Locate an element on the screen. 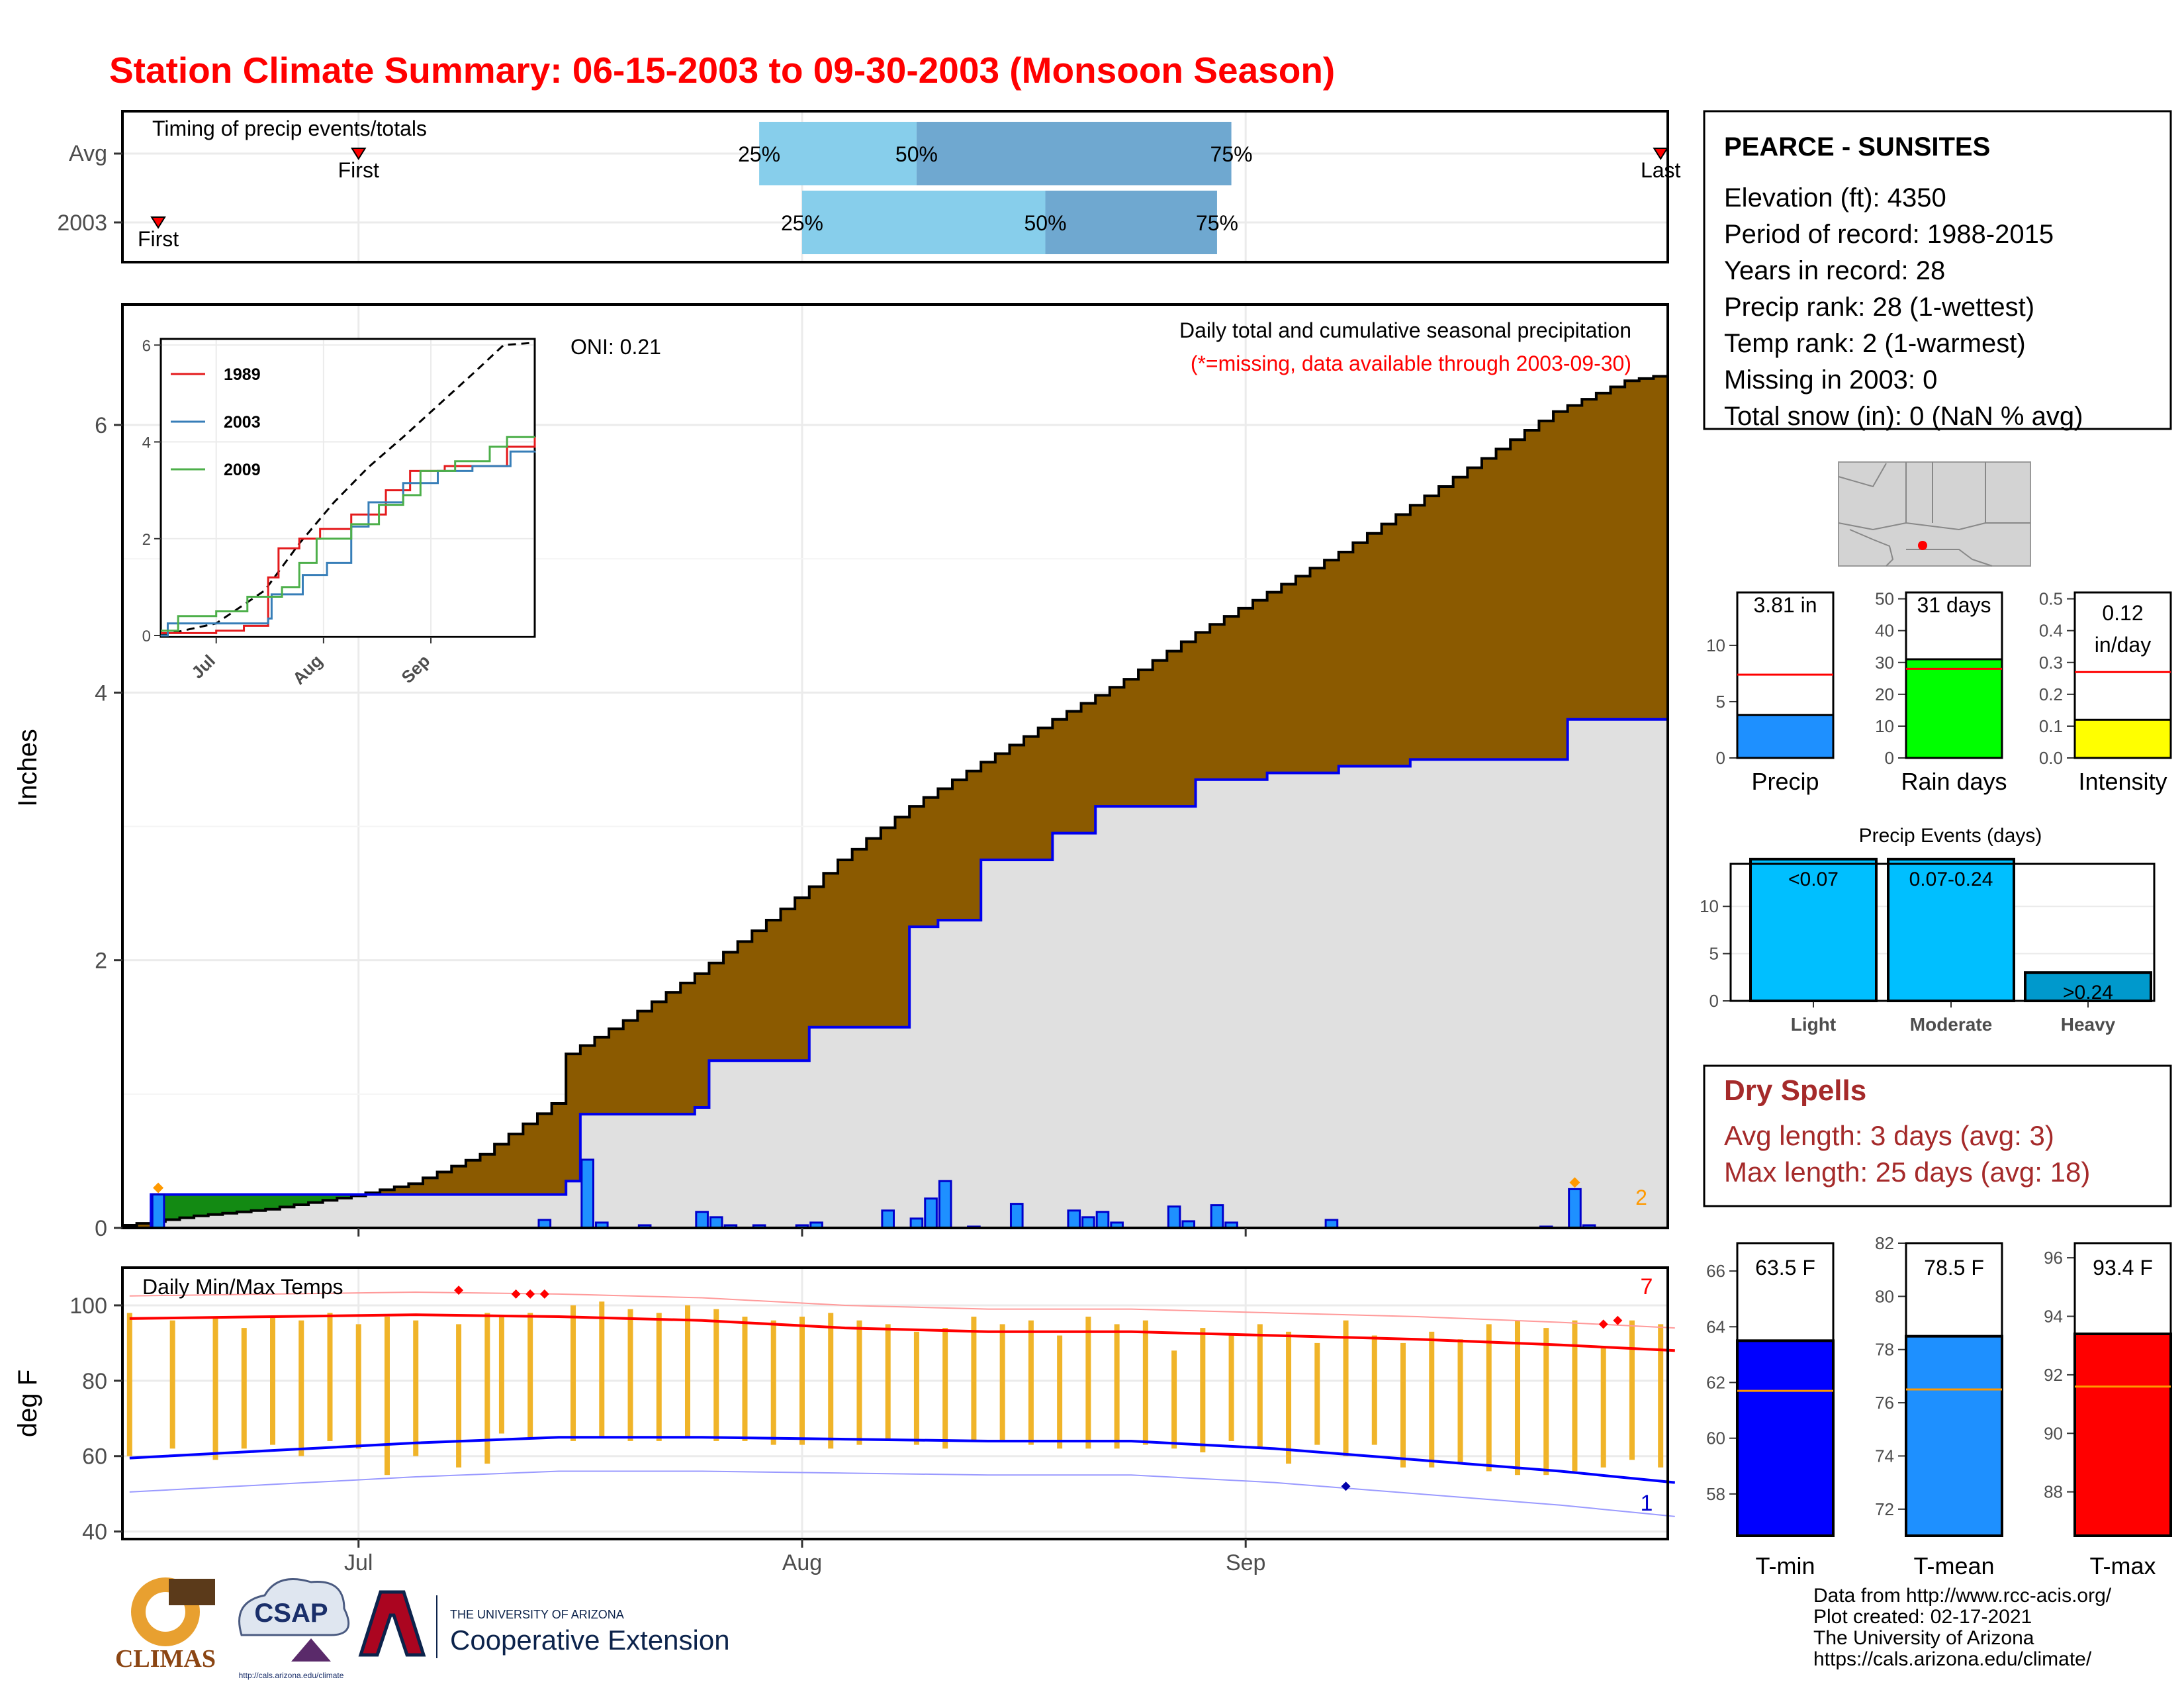 The width and height of the screenshot is (2184, 1688). summary-y-tick-label: 0.1 is located at coordinates (2051, 726).